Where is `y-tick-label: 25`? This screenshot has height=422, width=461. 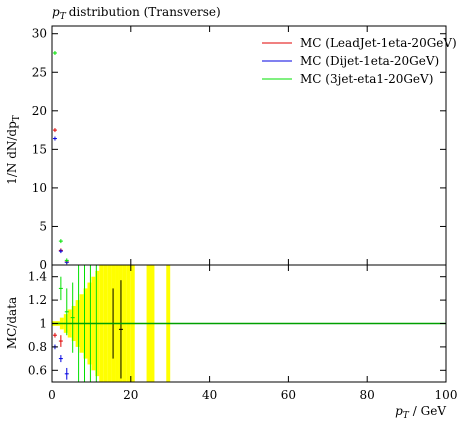 y-tick-label: 25 is located at coordinates (39, 72).